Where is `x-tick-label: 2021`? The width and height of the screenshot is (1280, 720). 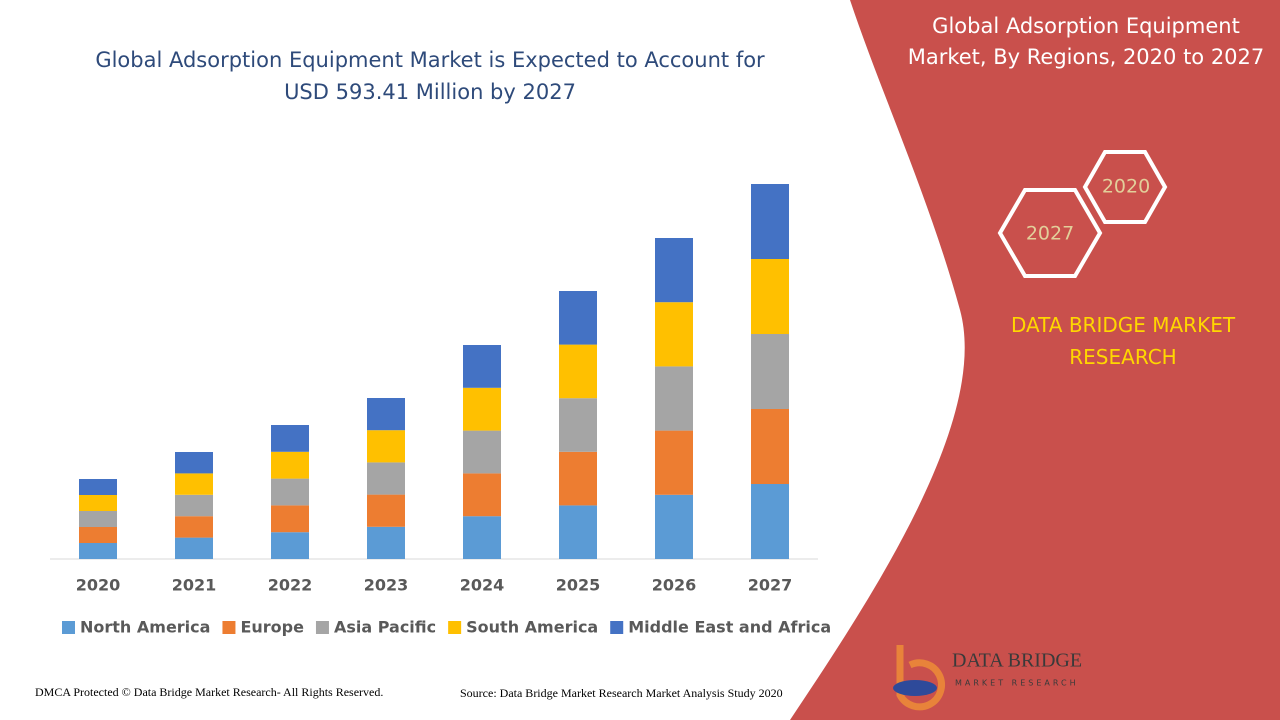
x-tick-label: 2021 is located at coordinates (194, 585).